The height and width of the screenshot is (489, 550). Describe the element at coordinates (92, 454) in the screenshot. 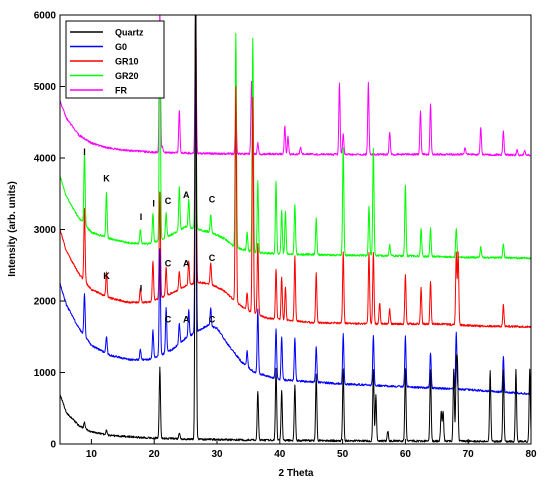

I see `x-tick-label: 10` at that location.